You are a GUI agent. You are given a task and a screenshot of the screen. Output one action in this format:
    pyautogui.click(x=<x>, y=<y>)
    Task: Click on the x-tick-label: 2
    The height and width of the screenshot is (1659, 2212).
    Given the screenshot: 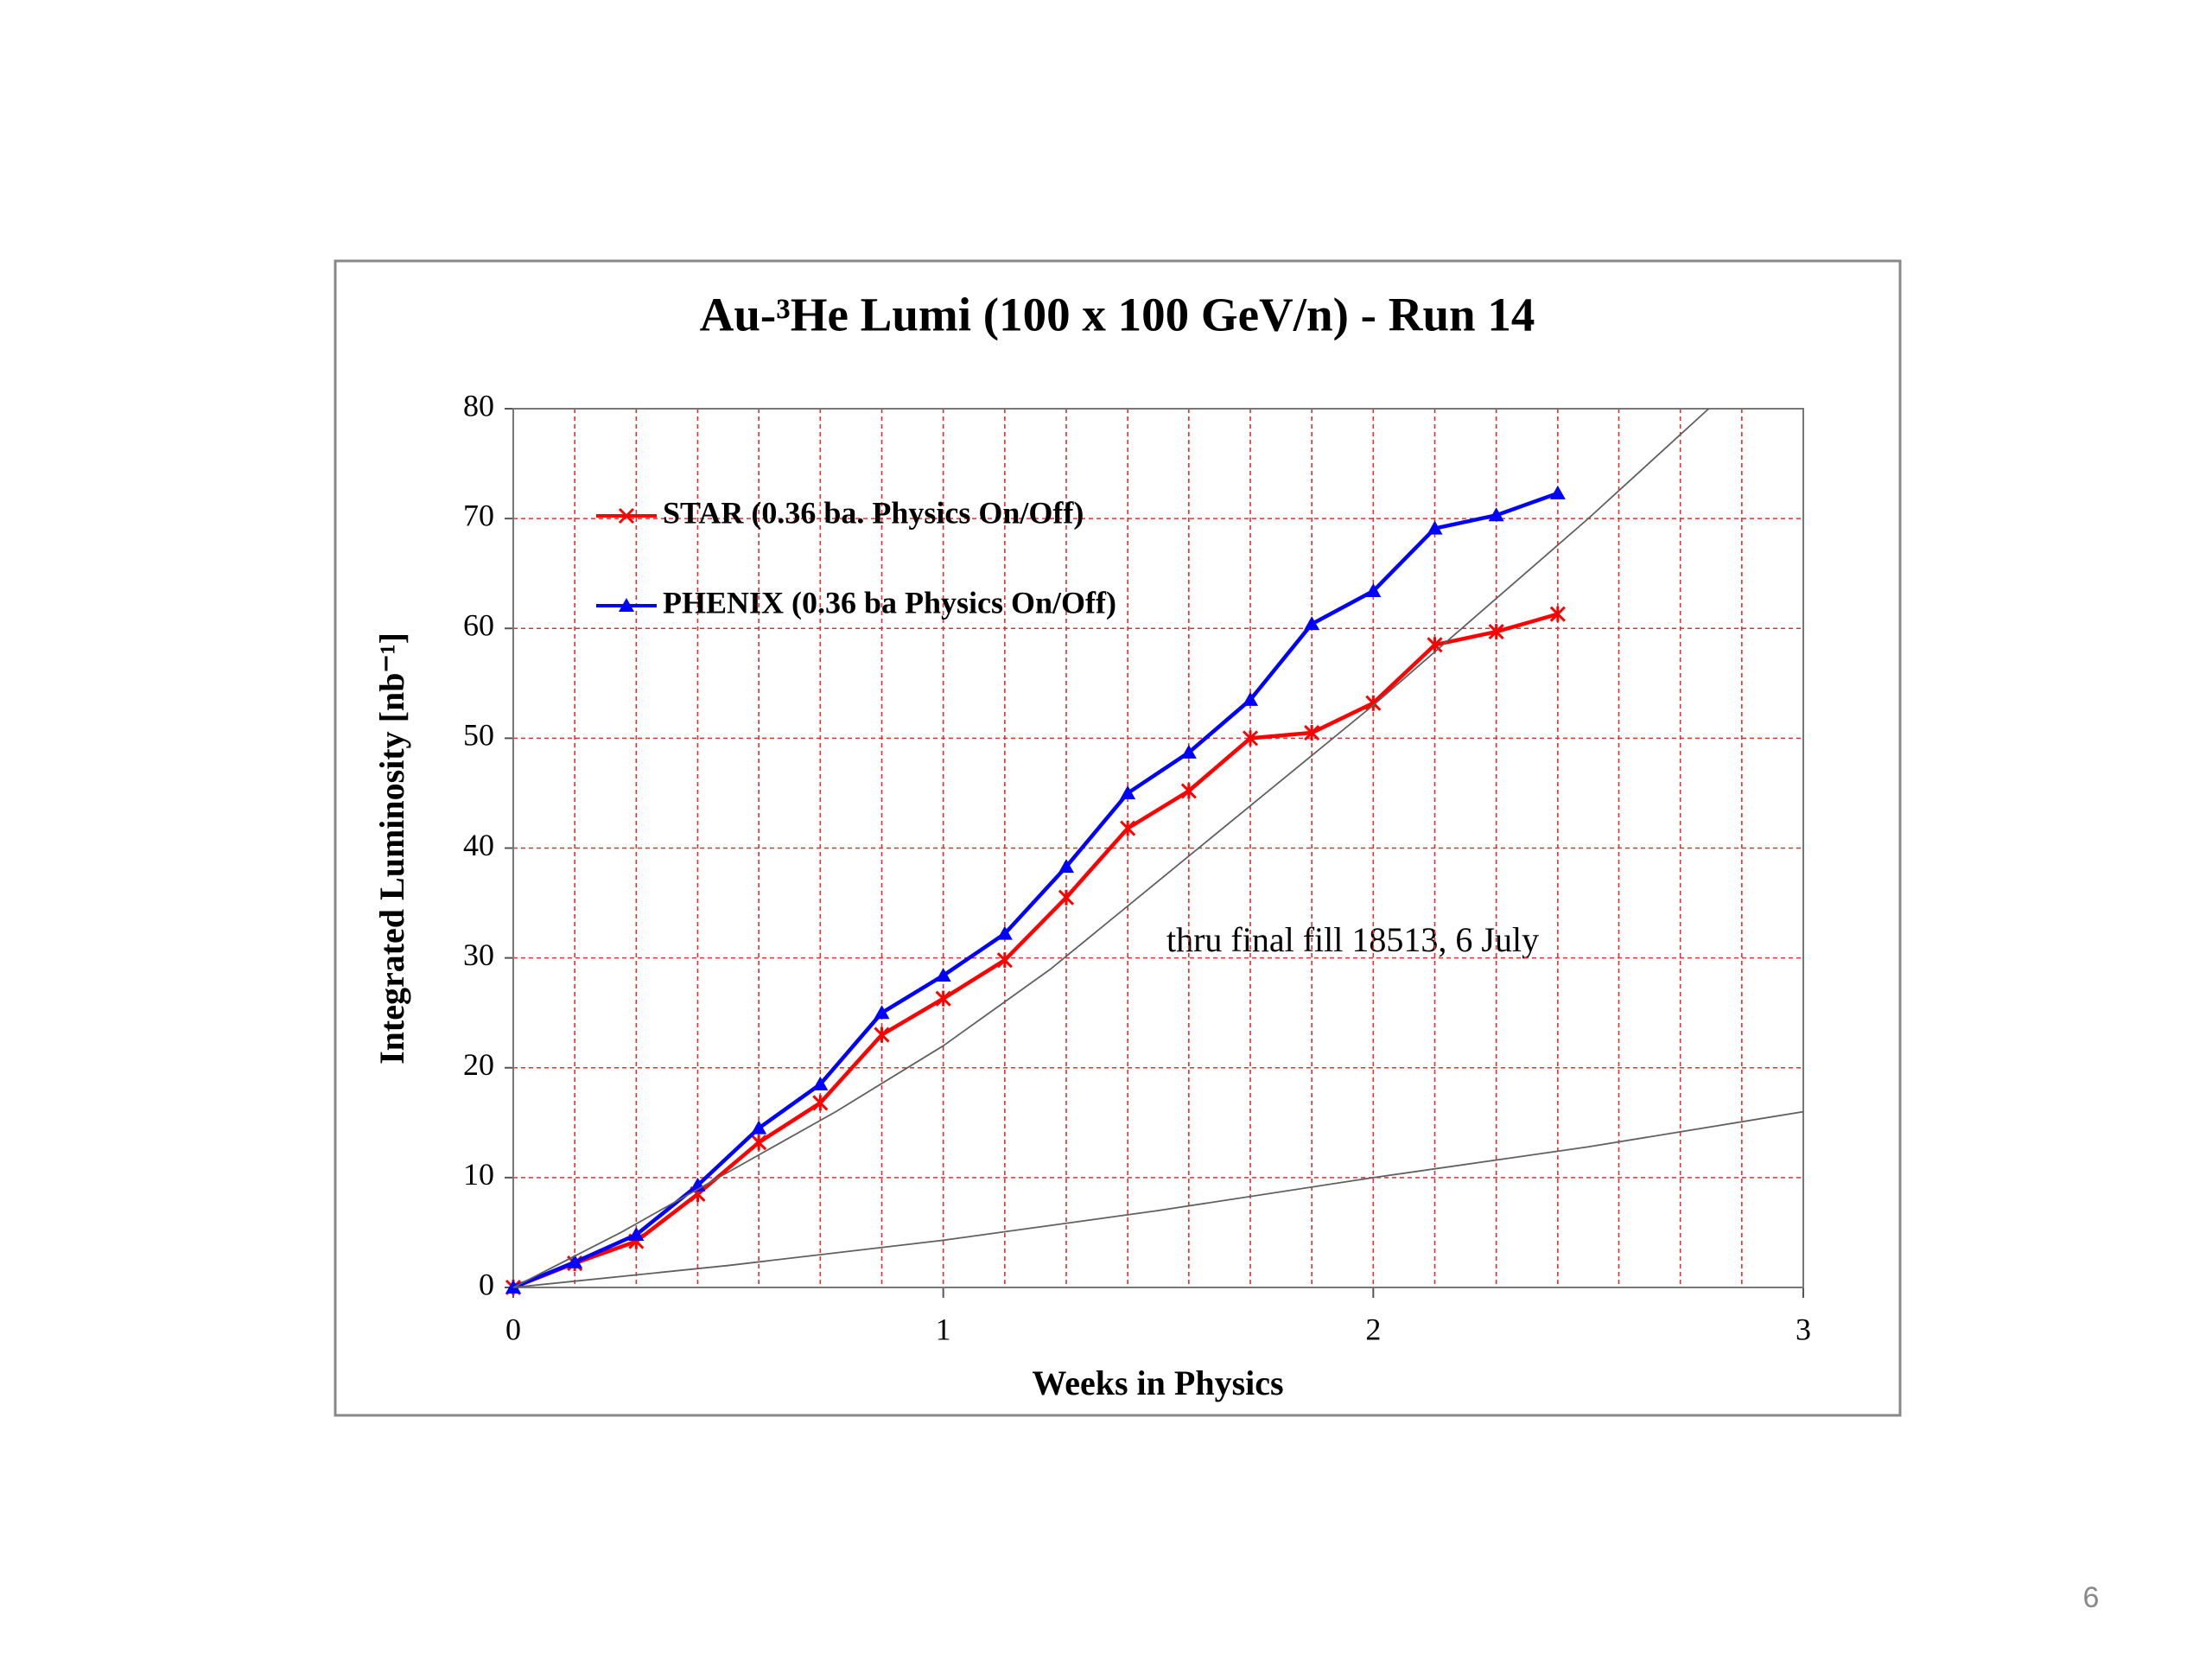 What is the action you would take?
    pyautogui.click(x=1373, y=1329)
    